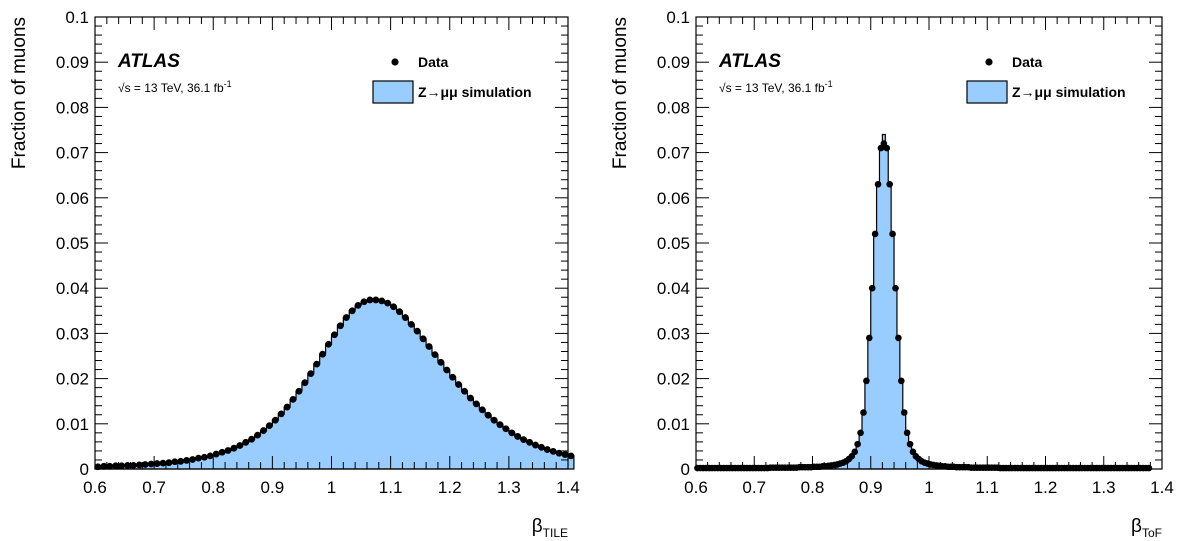 The image size is (1185, 541). What do you see at coordinates (475, 92) in the screenshot?
I see `legend-simulation-label: Z→μμ simulation` at bounding box center [475, 92].